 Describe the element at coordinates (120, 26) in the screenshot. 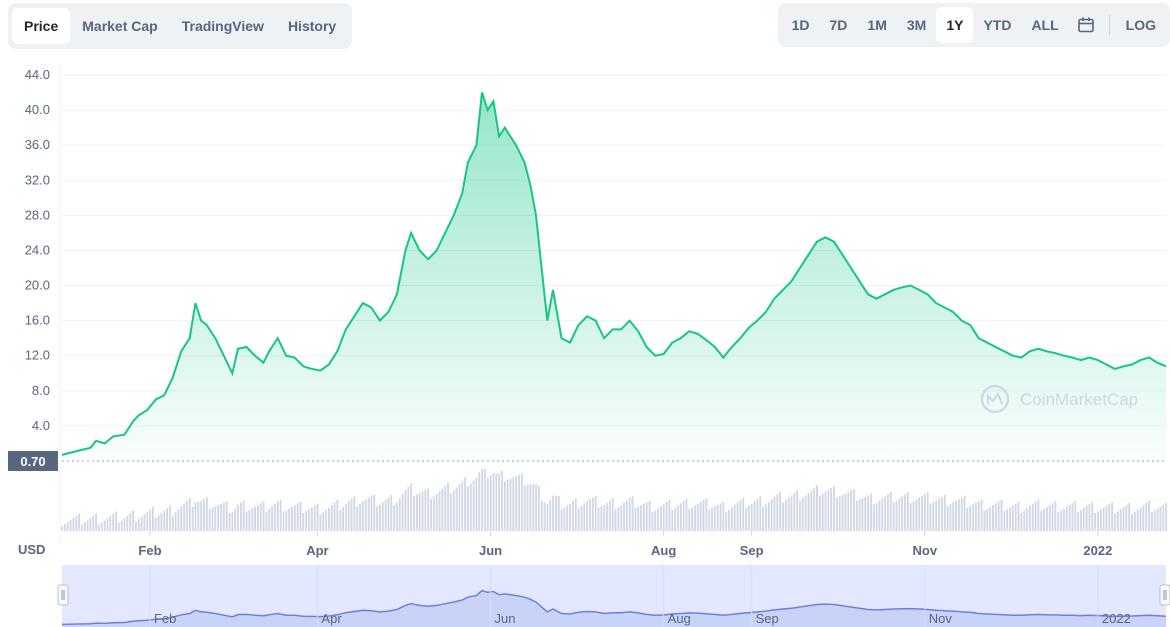

I see `tab-market-cap: Market Cap` at that location.